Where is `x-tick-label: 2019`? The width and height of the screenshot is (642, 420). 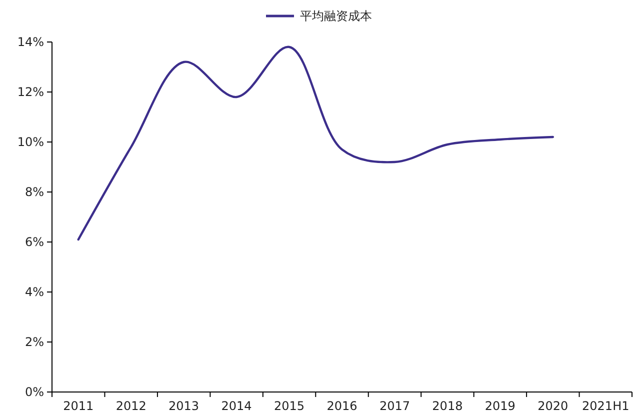
x-tick-label: 2019 is located at coordinates (500, 406).